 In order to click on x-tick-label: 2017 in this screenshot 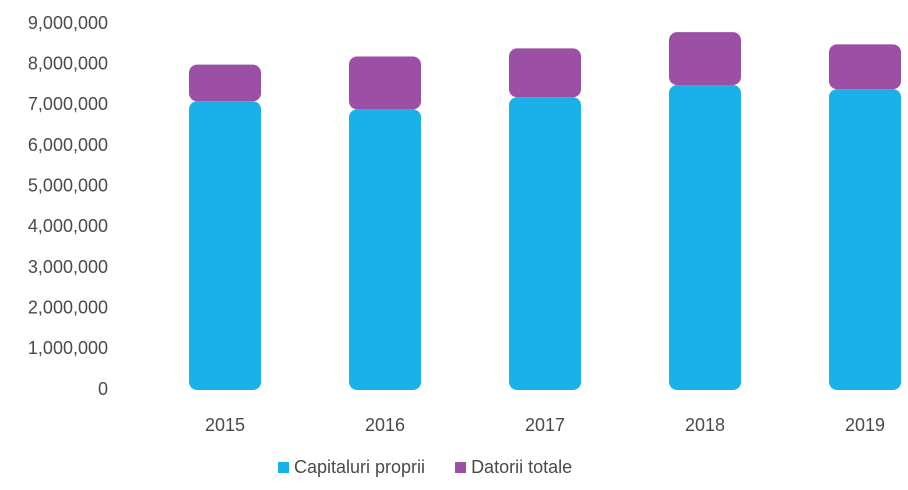, I will do `click(545, 425)`.